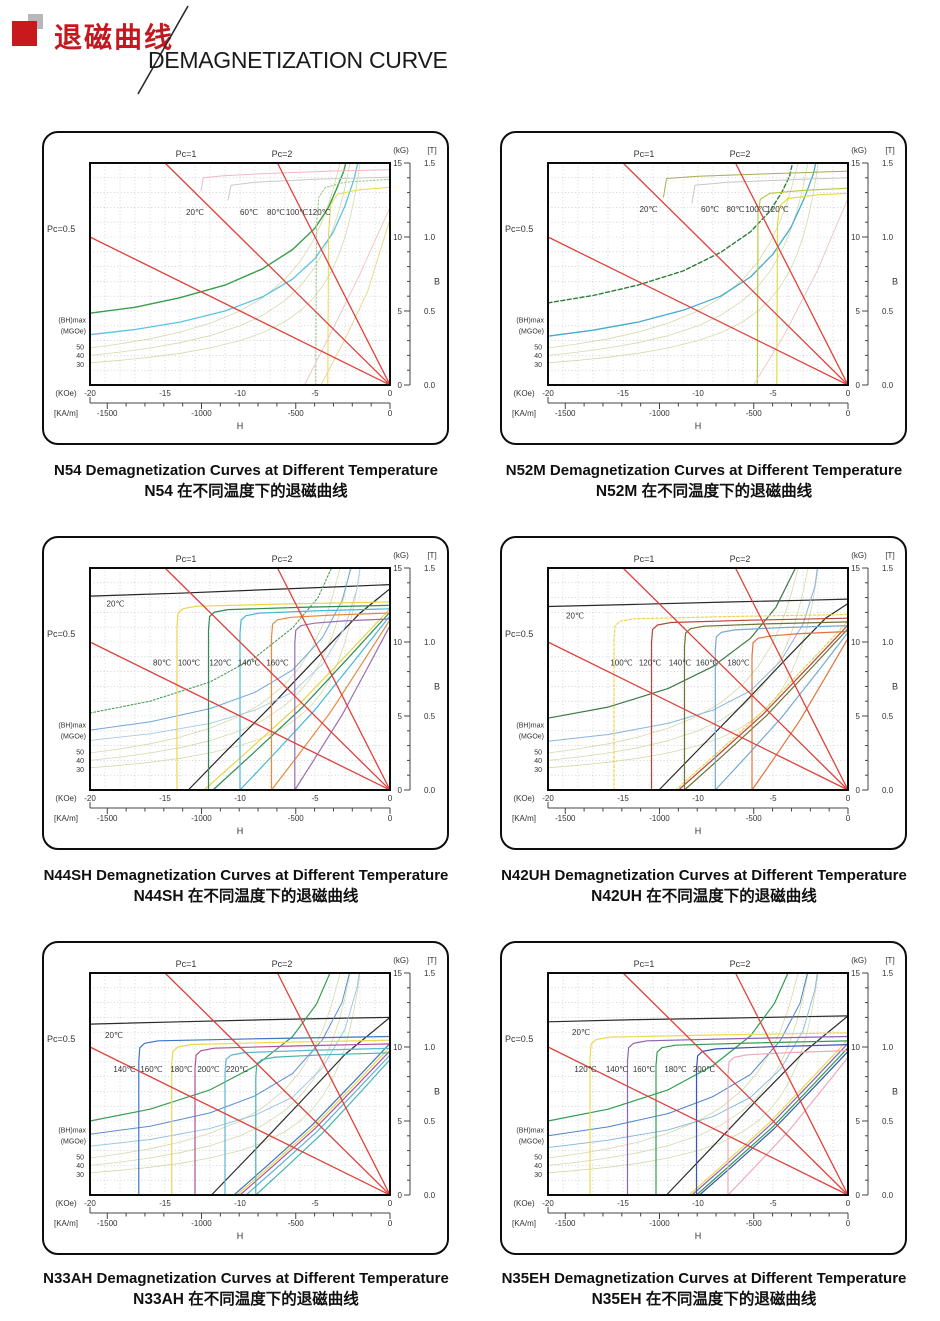 This screenshot has height=1321, width=940. I want to click on plot-border, so click(698, 274).